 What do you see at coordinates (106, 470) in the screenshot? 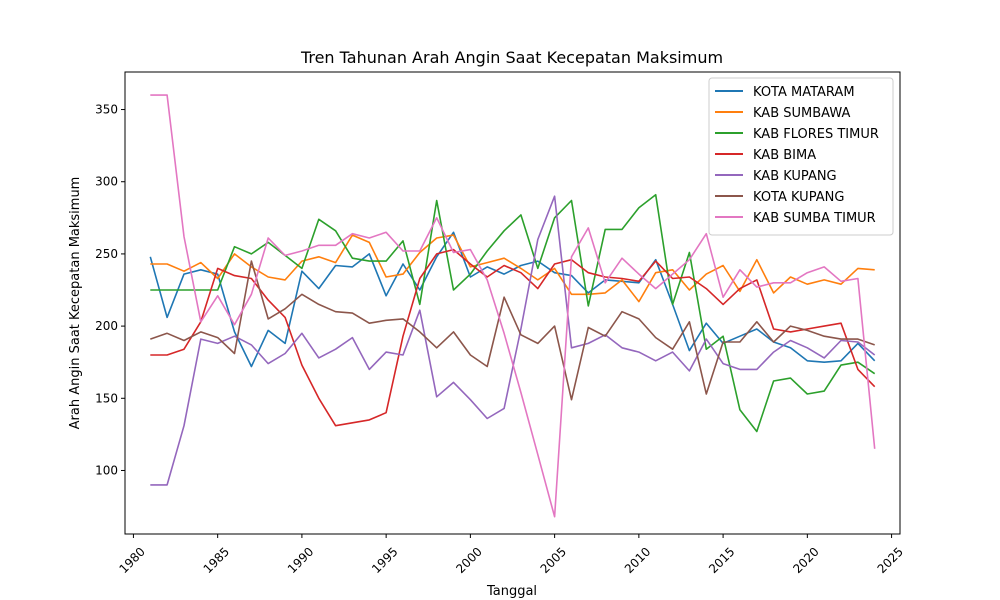
I see `y-tick-label-0: 100` at bounding box center [106, 470].